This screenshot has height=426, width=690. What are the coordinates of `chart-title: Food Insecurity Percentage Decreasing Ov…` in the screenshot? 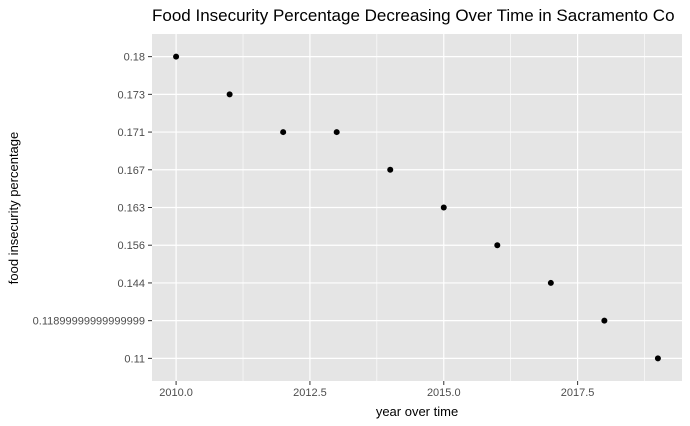 It's located at (413, 15).